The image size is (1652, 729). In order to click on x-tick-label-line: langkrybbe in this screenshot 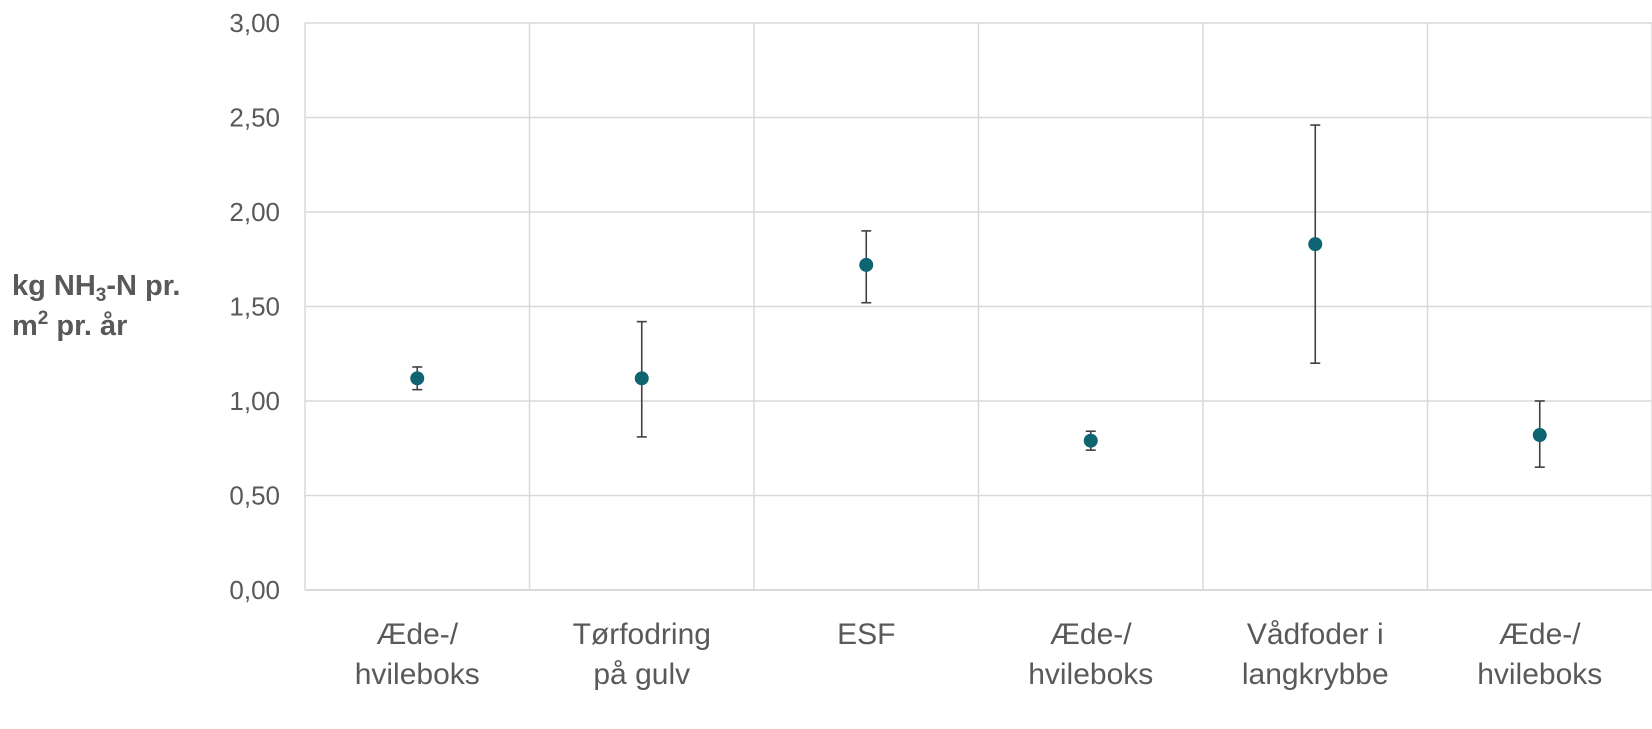, I will do `click(1315, 674)`.